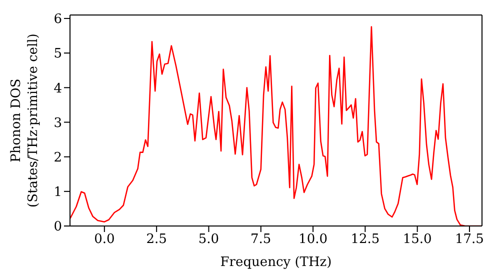 The image size is (500, 280). What do you see at coordinates (417, 240) in the screenshot?
I see `x-tick-label: 15.0` at bounding box center [417, 240].